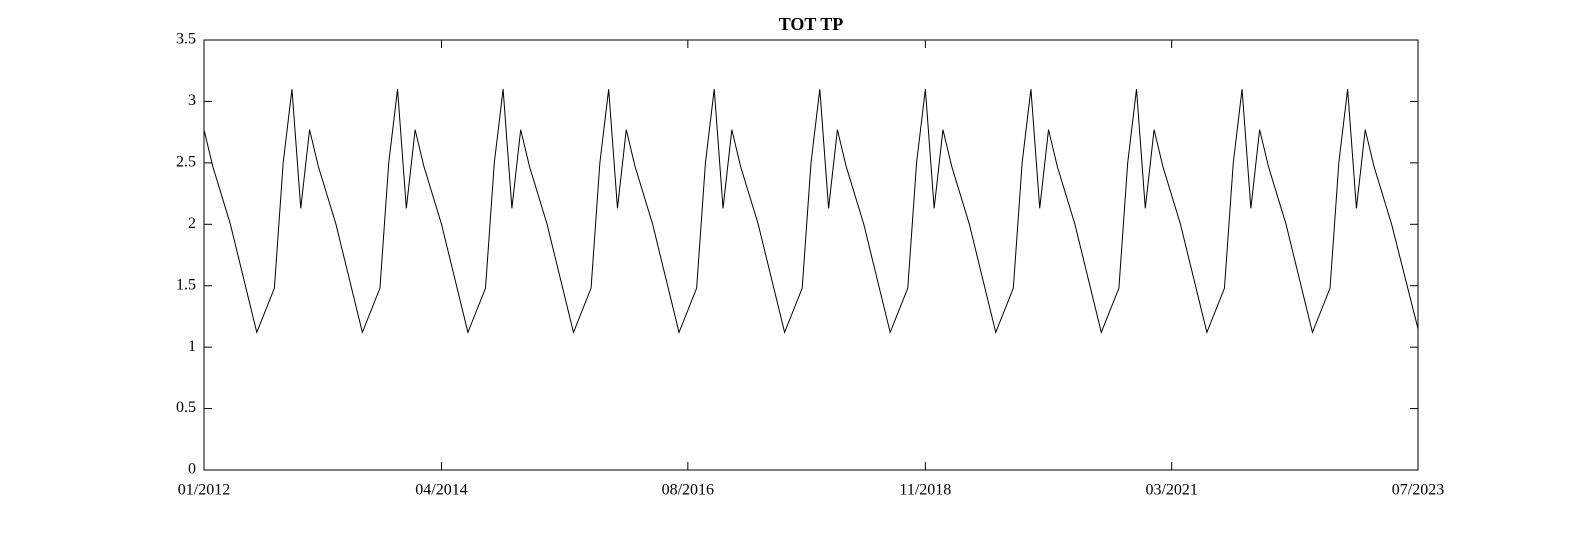 This screenshot has height=537, width=1591. I want to click on y-tick-label: 0, so click(192, 469).